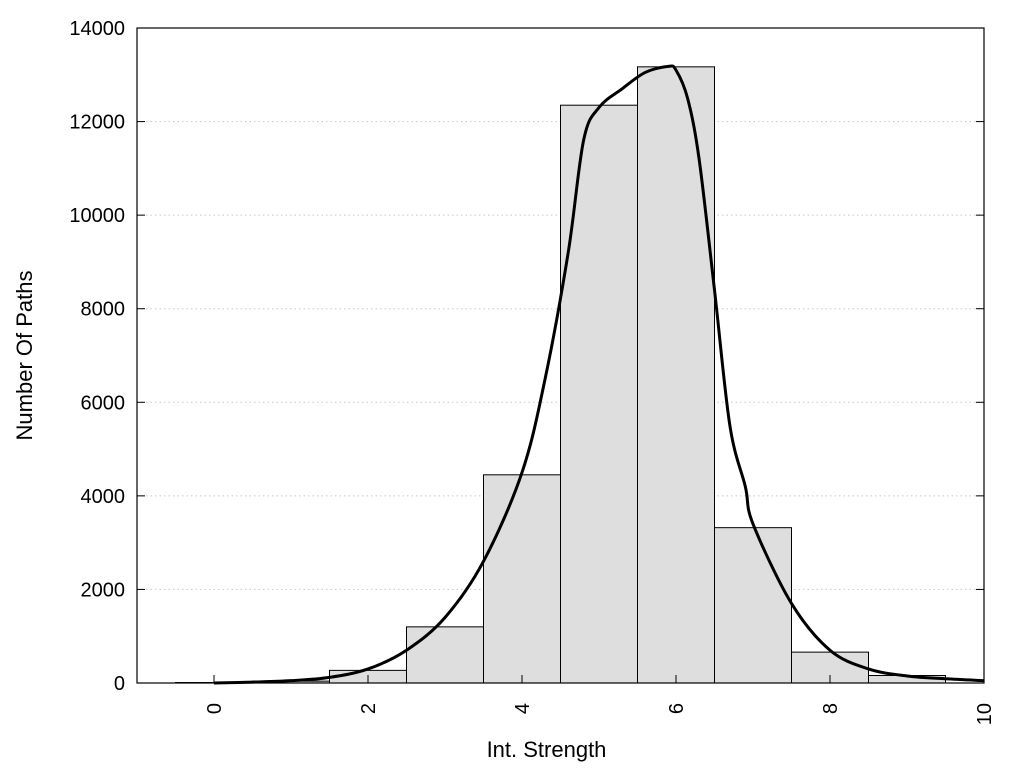 This screenshot has height=768, width=1024. I want to click on x-tick-label: 6, so click(677, 708).